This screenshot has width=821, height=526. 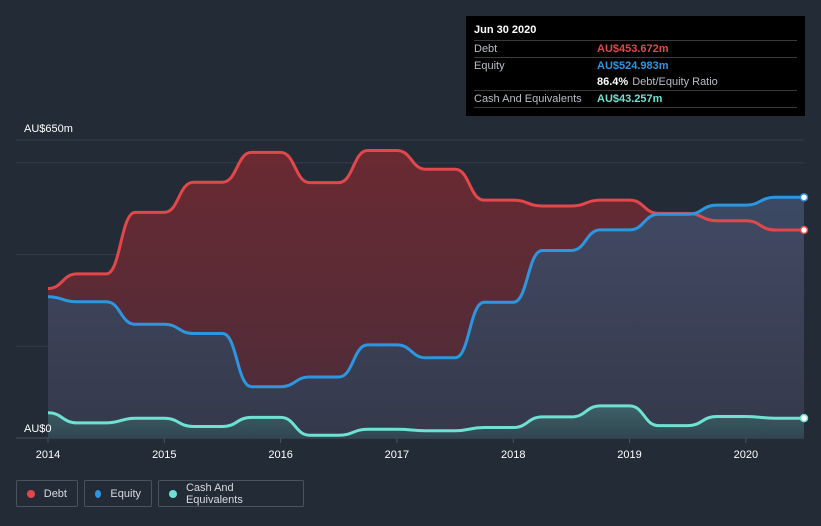 I want to click on tooltip-row-ratio: 86.4% Debt/Equity Ratio, so click(x=635, y=82).